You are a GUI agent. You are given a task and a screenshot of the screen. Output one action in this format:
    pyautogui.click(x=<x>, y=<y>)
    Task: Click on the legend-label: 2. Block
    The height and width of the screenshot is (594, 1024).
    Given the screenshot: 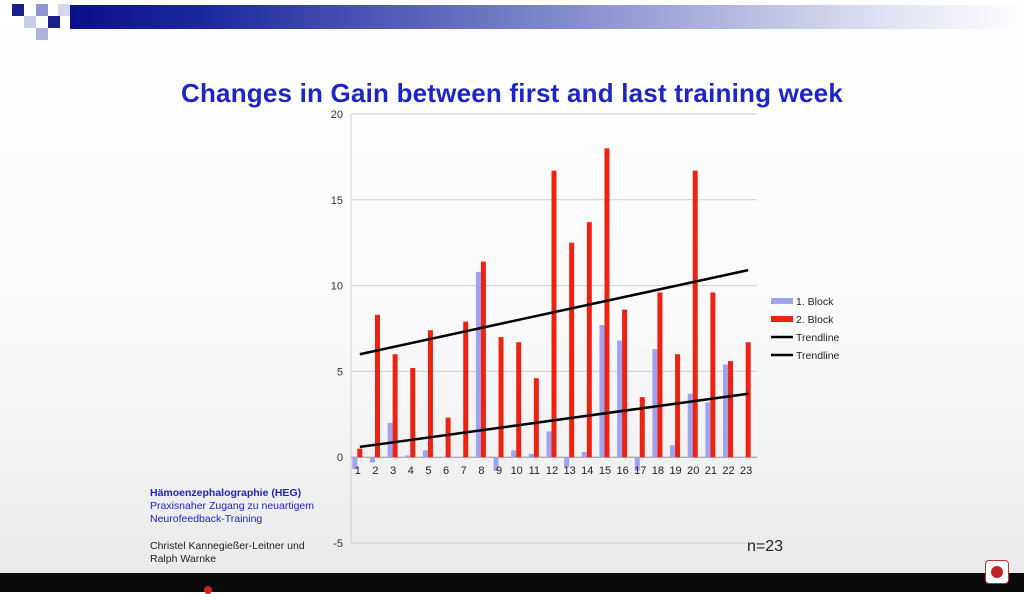 What is the action you would take?
    pyautogui.click(x=815, y=320)
    